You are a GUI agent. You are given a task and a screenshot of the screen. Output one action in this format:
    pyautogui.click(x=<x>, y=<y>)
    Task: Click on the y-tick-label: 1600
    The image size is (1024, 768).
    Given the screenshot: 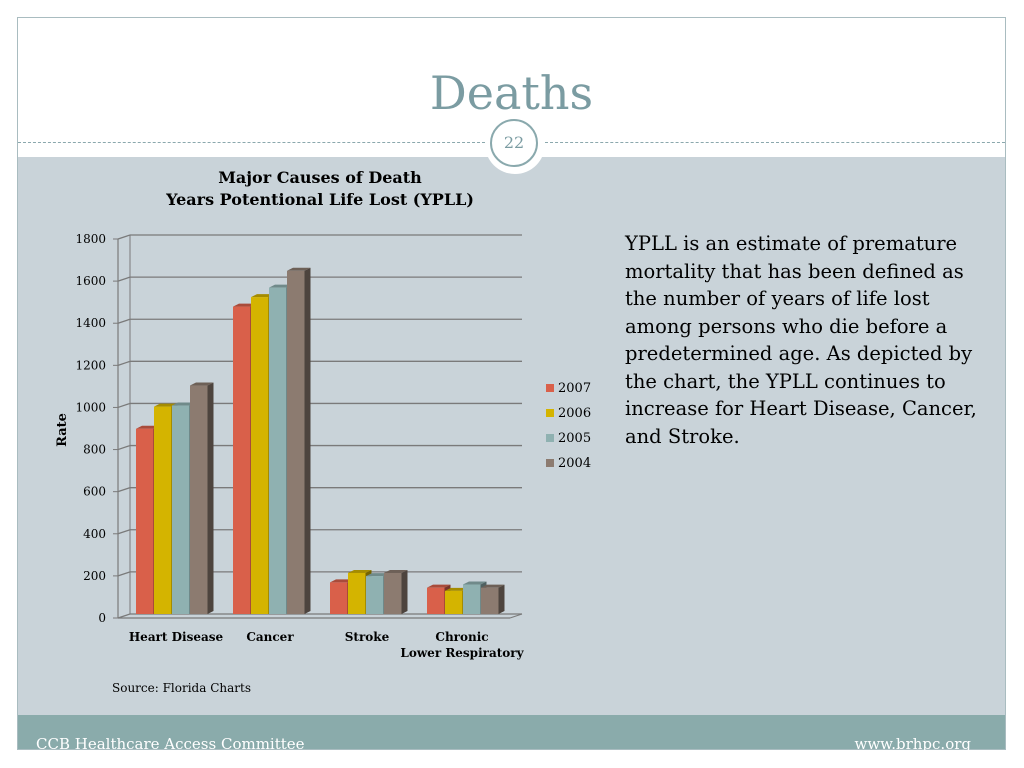 What is the action you would take?
    pyautogui.click(x=90, y=281)
    